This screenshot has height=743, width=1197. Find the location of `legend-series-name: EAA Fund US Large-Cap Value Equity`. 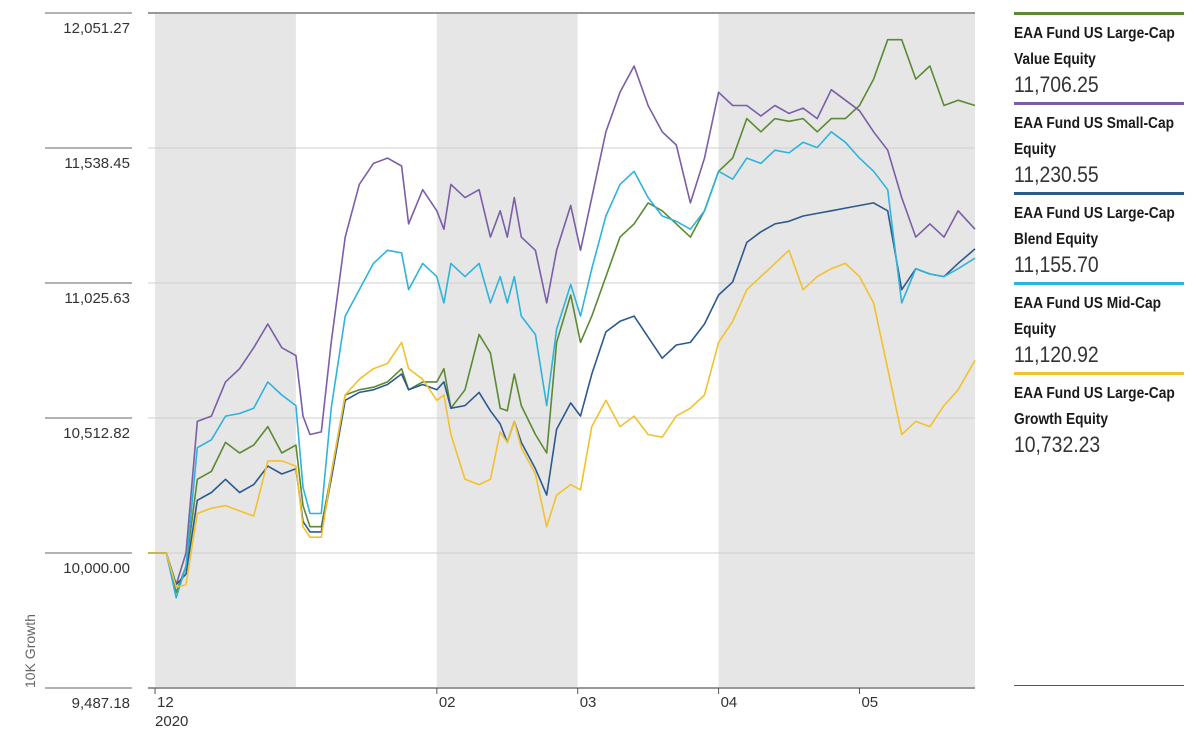

legend-series-name: EAA Fund US Large-Cap Value Equity is located at coordinates (1094, 46).